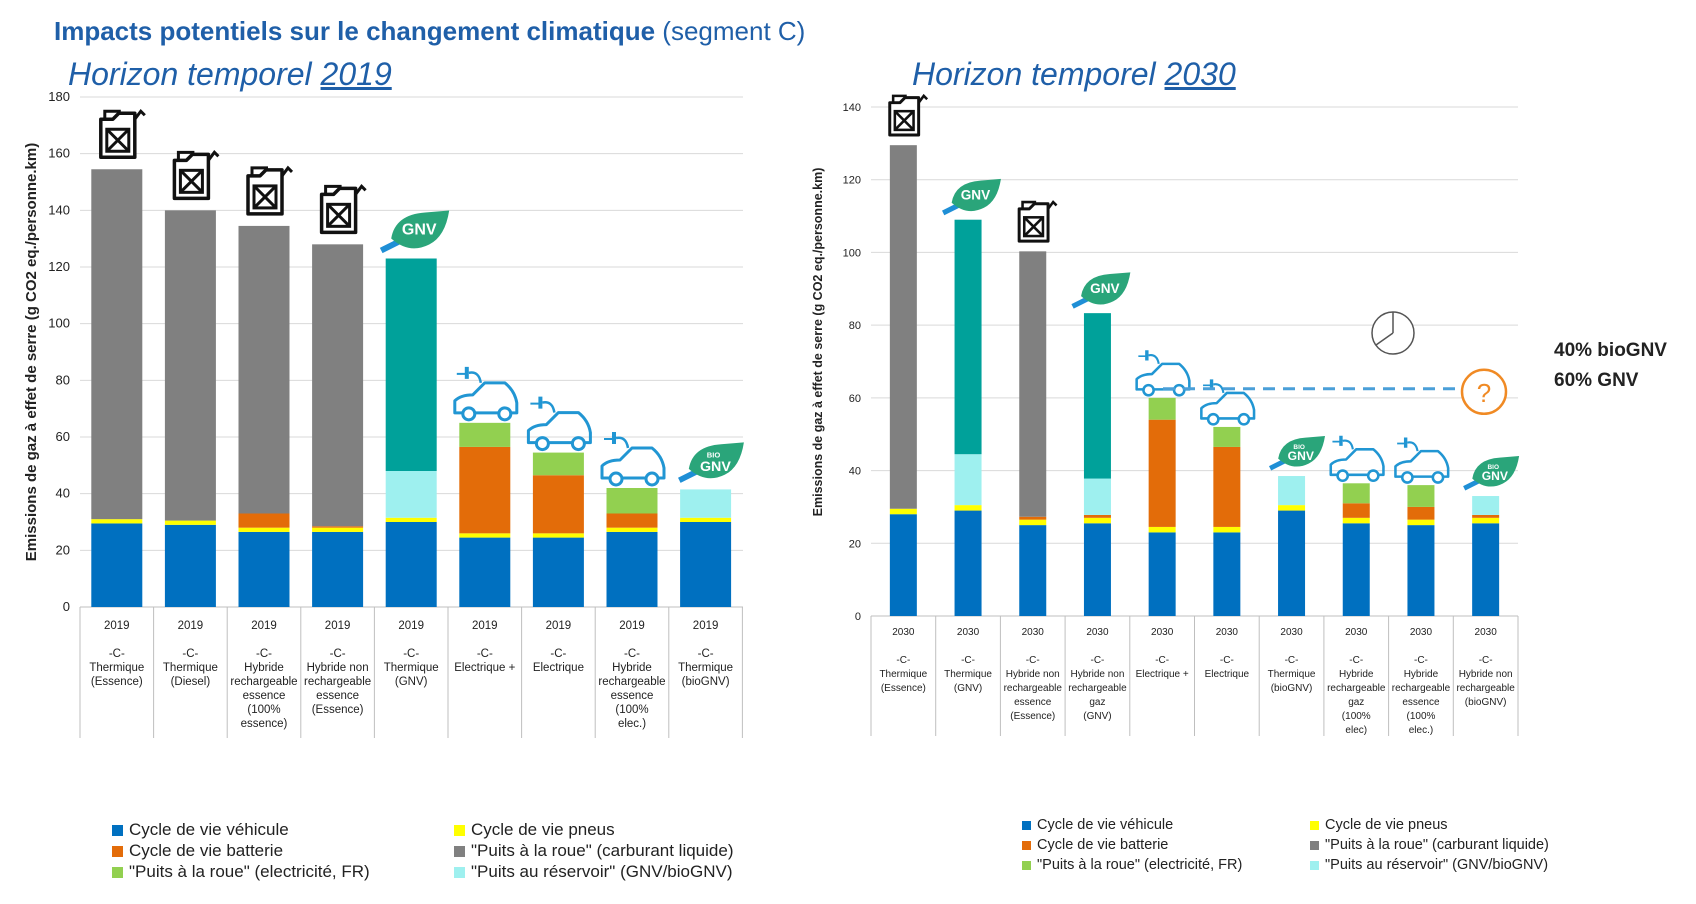  I want to click on y-tick-label-0: 0, so click(66, 606).